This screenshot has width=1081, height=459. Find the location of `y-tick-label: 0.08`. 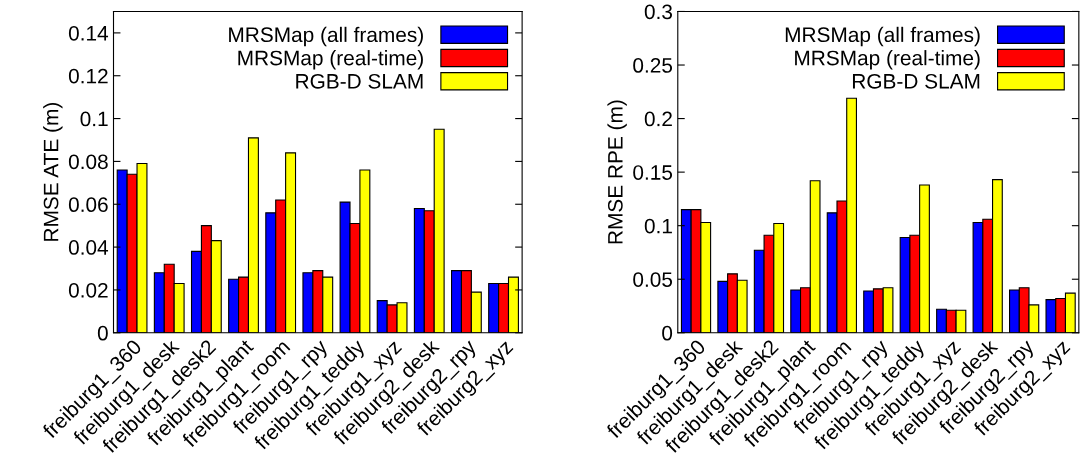

y-tick-label: 0.08 is located at coordinates (88, 162).